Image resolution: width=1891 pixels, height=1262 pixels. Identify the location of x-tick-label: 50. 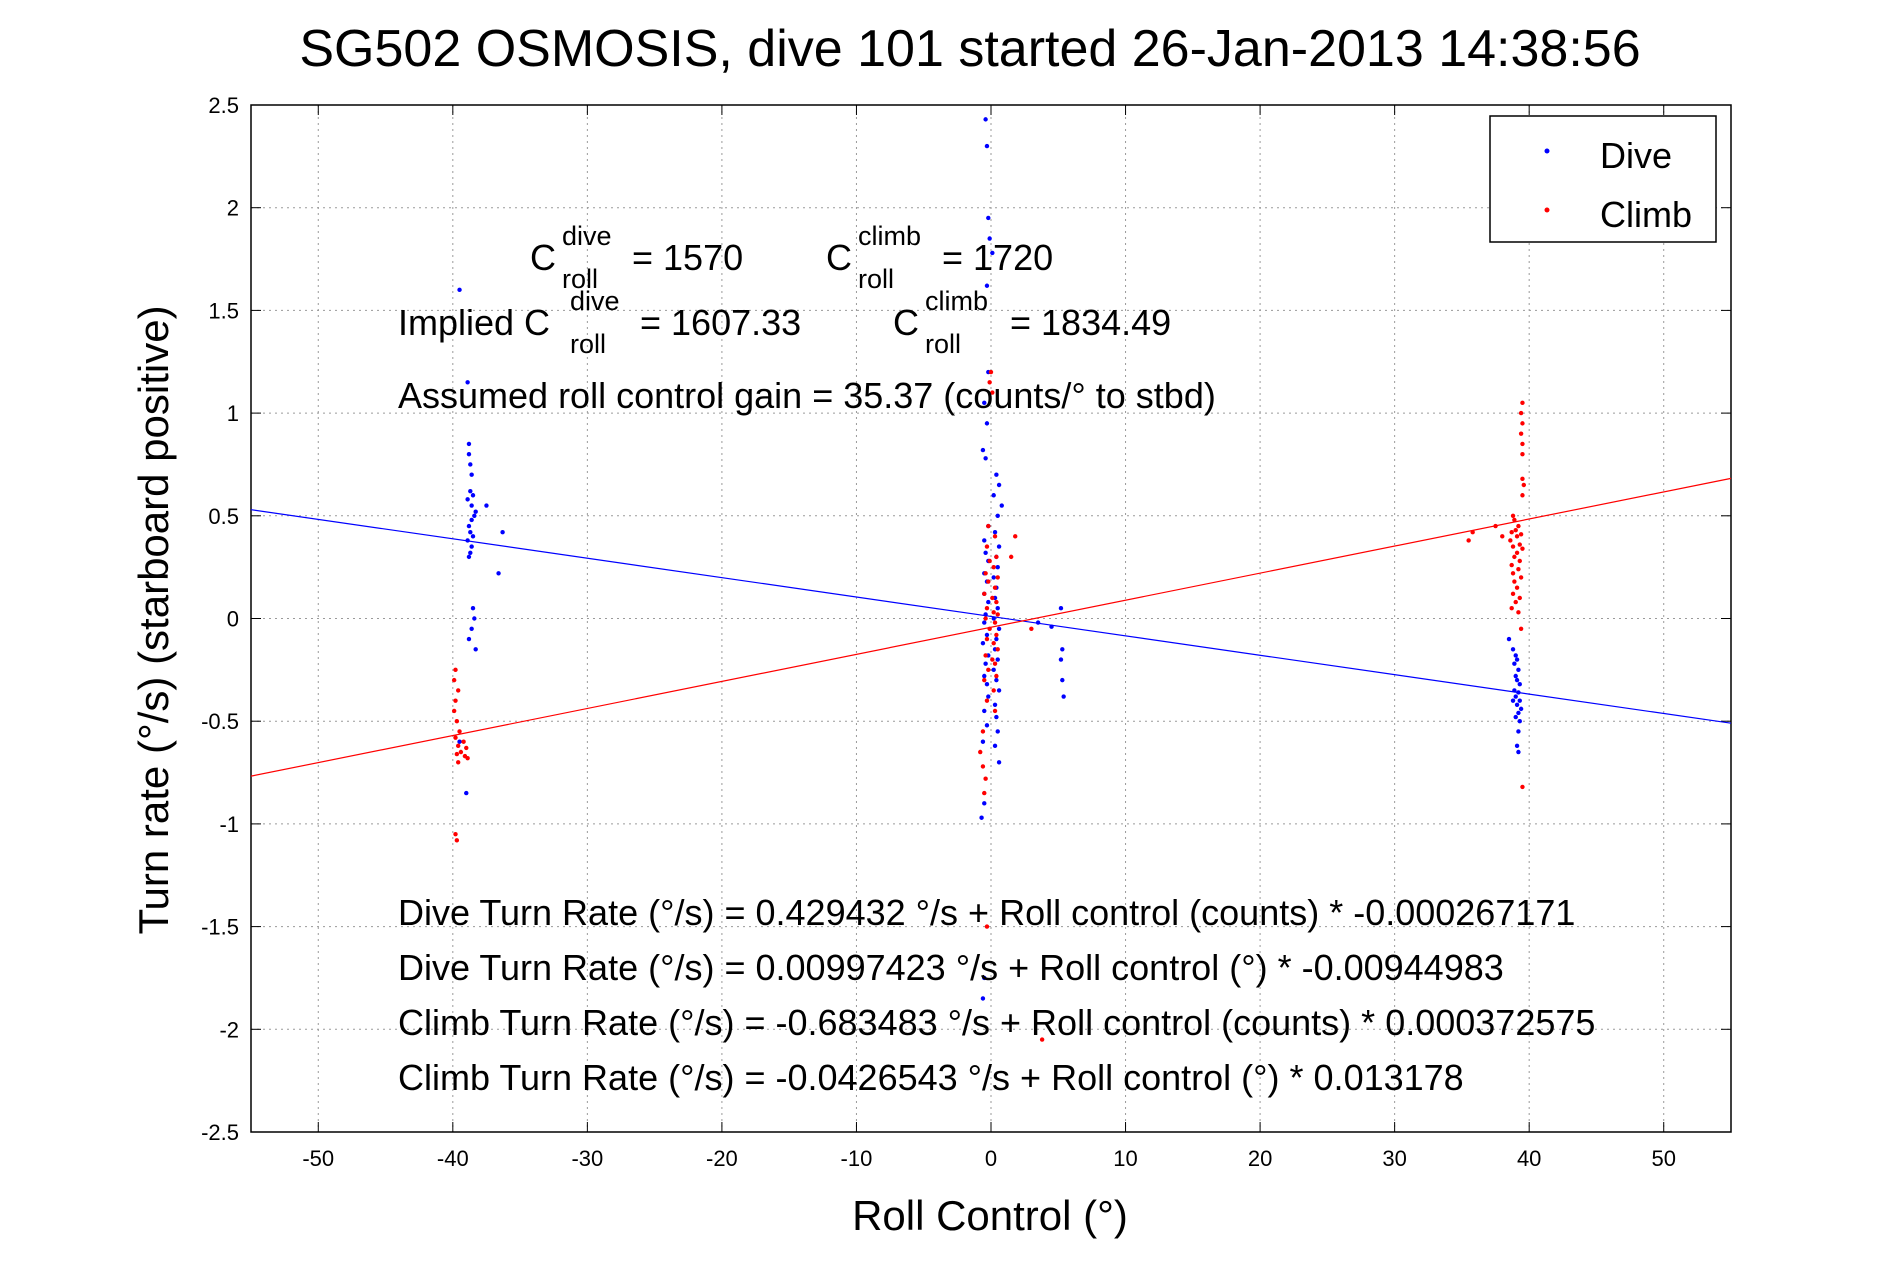
(1663, 1158).